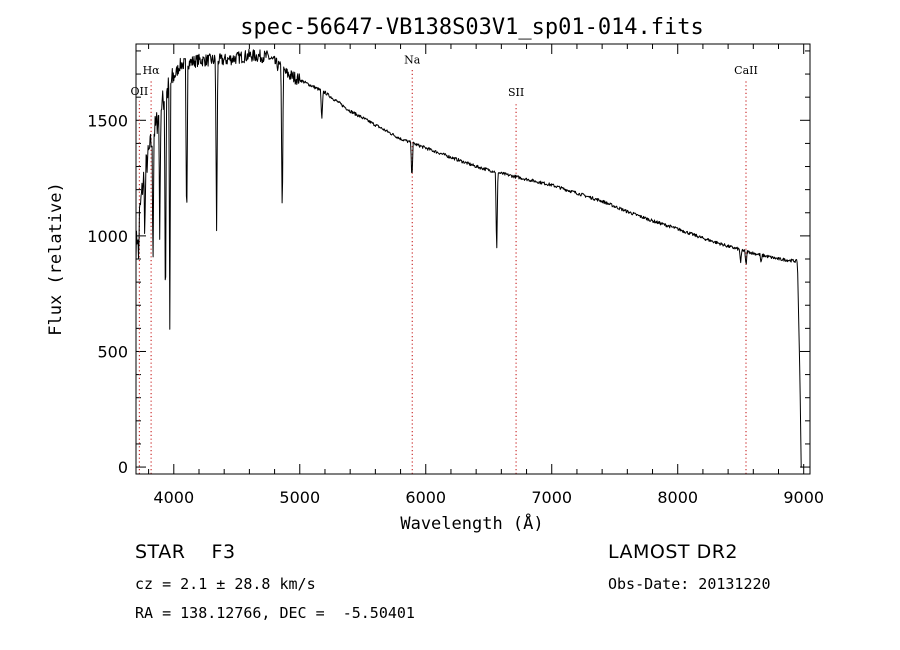 The image size is (900, 650). I want to click on y-tick-label: 0, so click(123, 467).